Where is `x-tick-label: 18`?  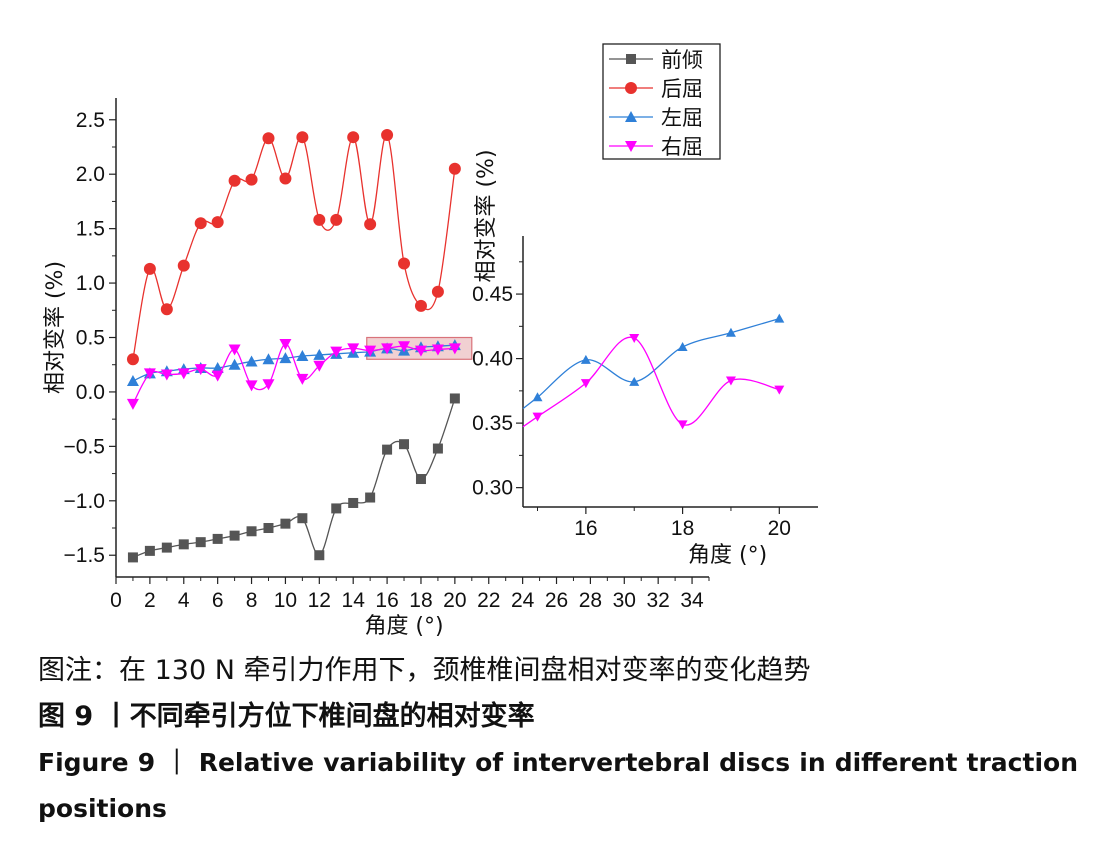
x-tick-label: 18 is located at coordinates (420, 600).